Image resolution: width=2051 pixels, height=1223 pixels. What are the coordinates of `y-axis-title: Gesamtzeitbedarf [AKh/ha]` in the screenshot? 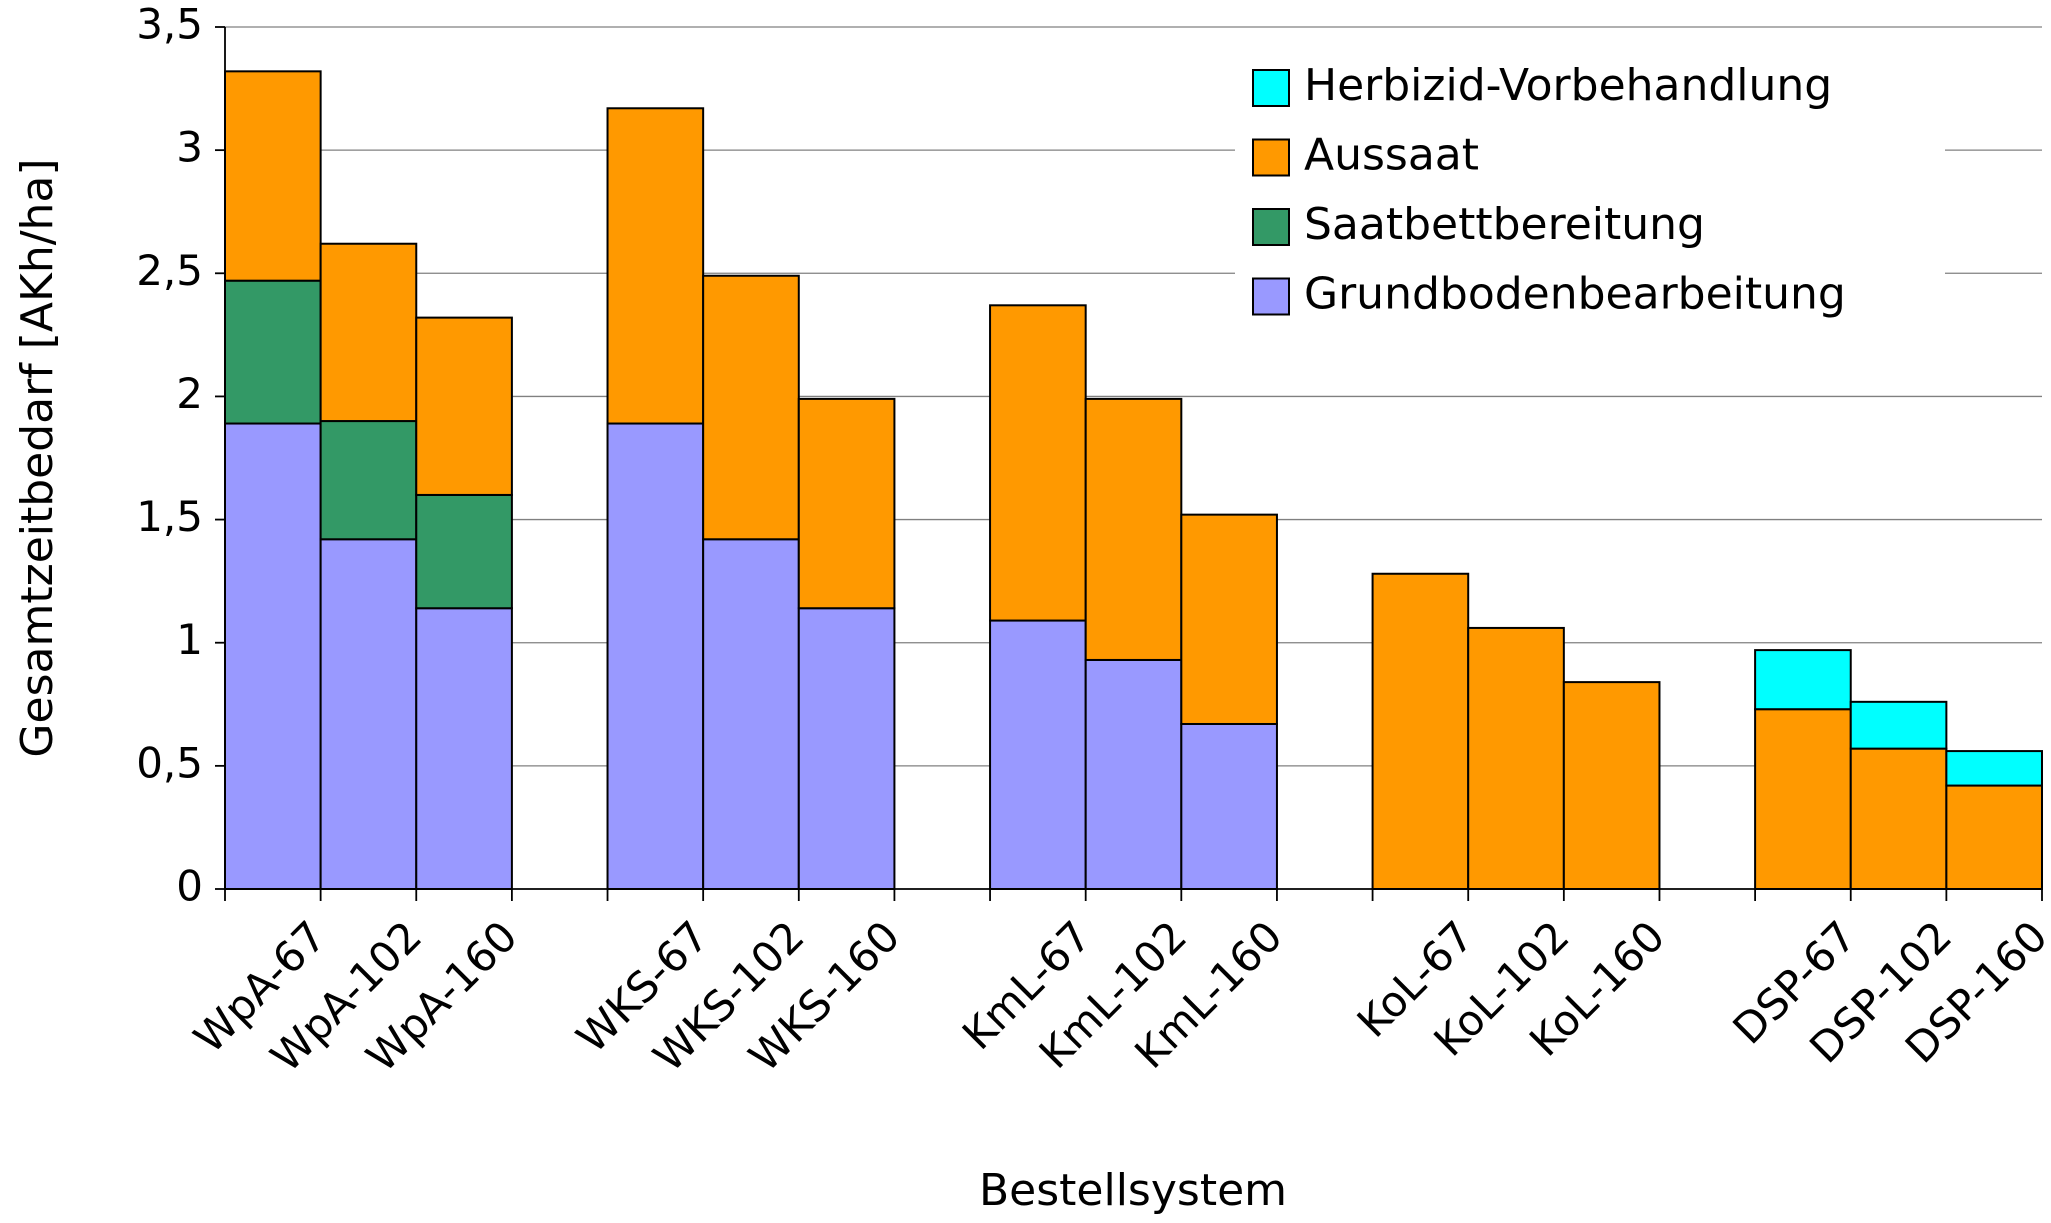 It's located at (37, 457).